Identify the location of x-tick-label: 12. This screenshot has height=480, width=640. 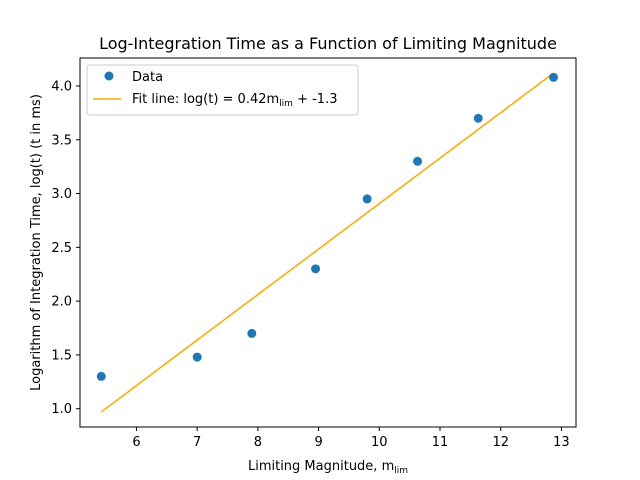
(500, 442).